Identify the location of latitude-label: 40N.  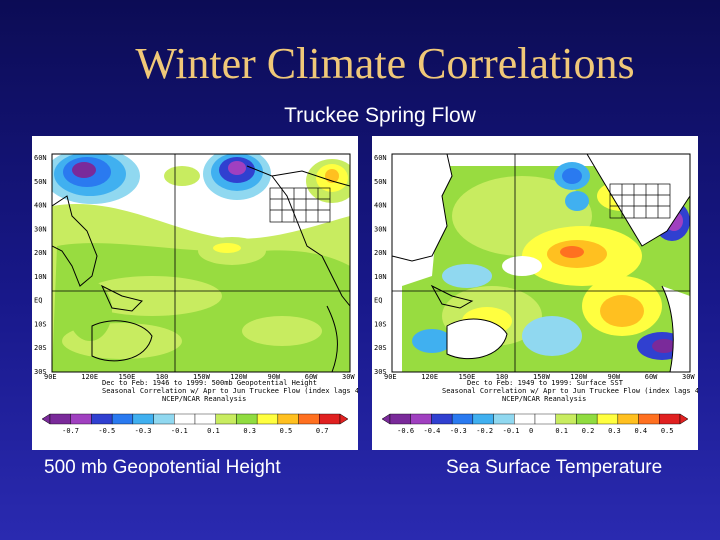
(380, 206).